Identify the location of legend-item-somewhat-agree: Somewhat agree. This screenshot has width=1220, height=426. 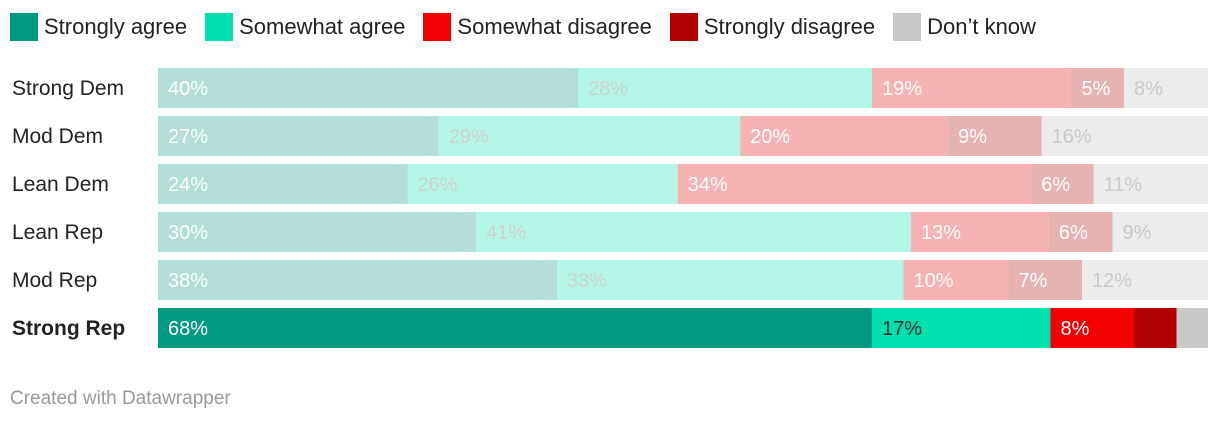
(305, 27).